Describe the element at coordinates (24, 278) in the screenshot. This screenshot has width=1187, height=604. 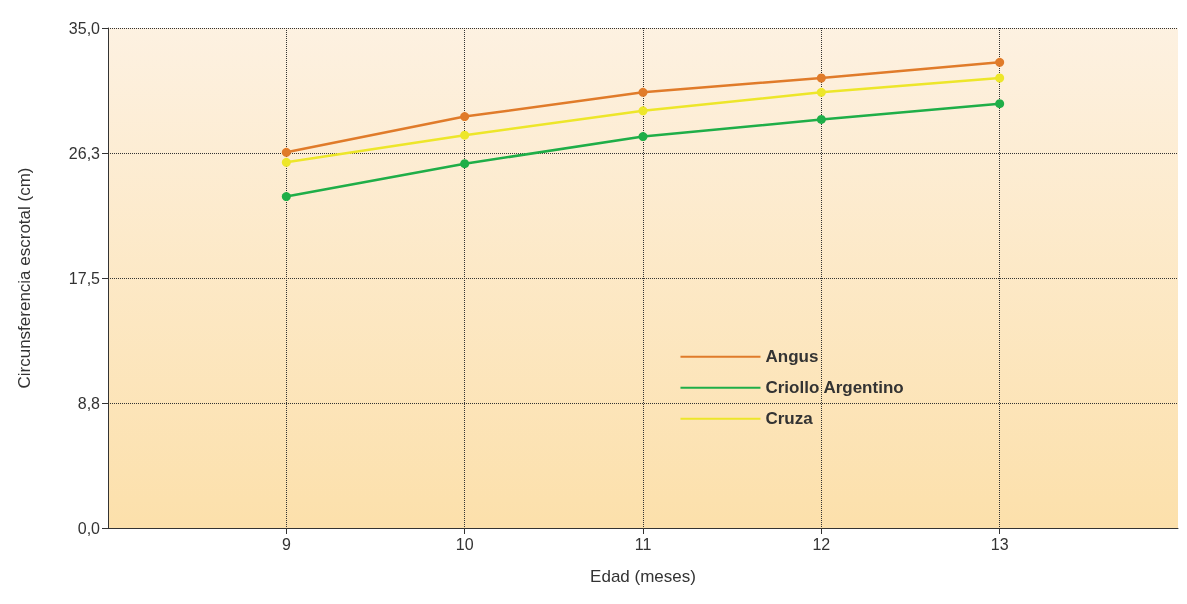
I see `y-axis-title: Circunsferencia escrotal (cm)` at that location.